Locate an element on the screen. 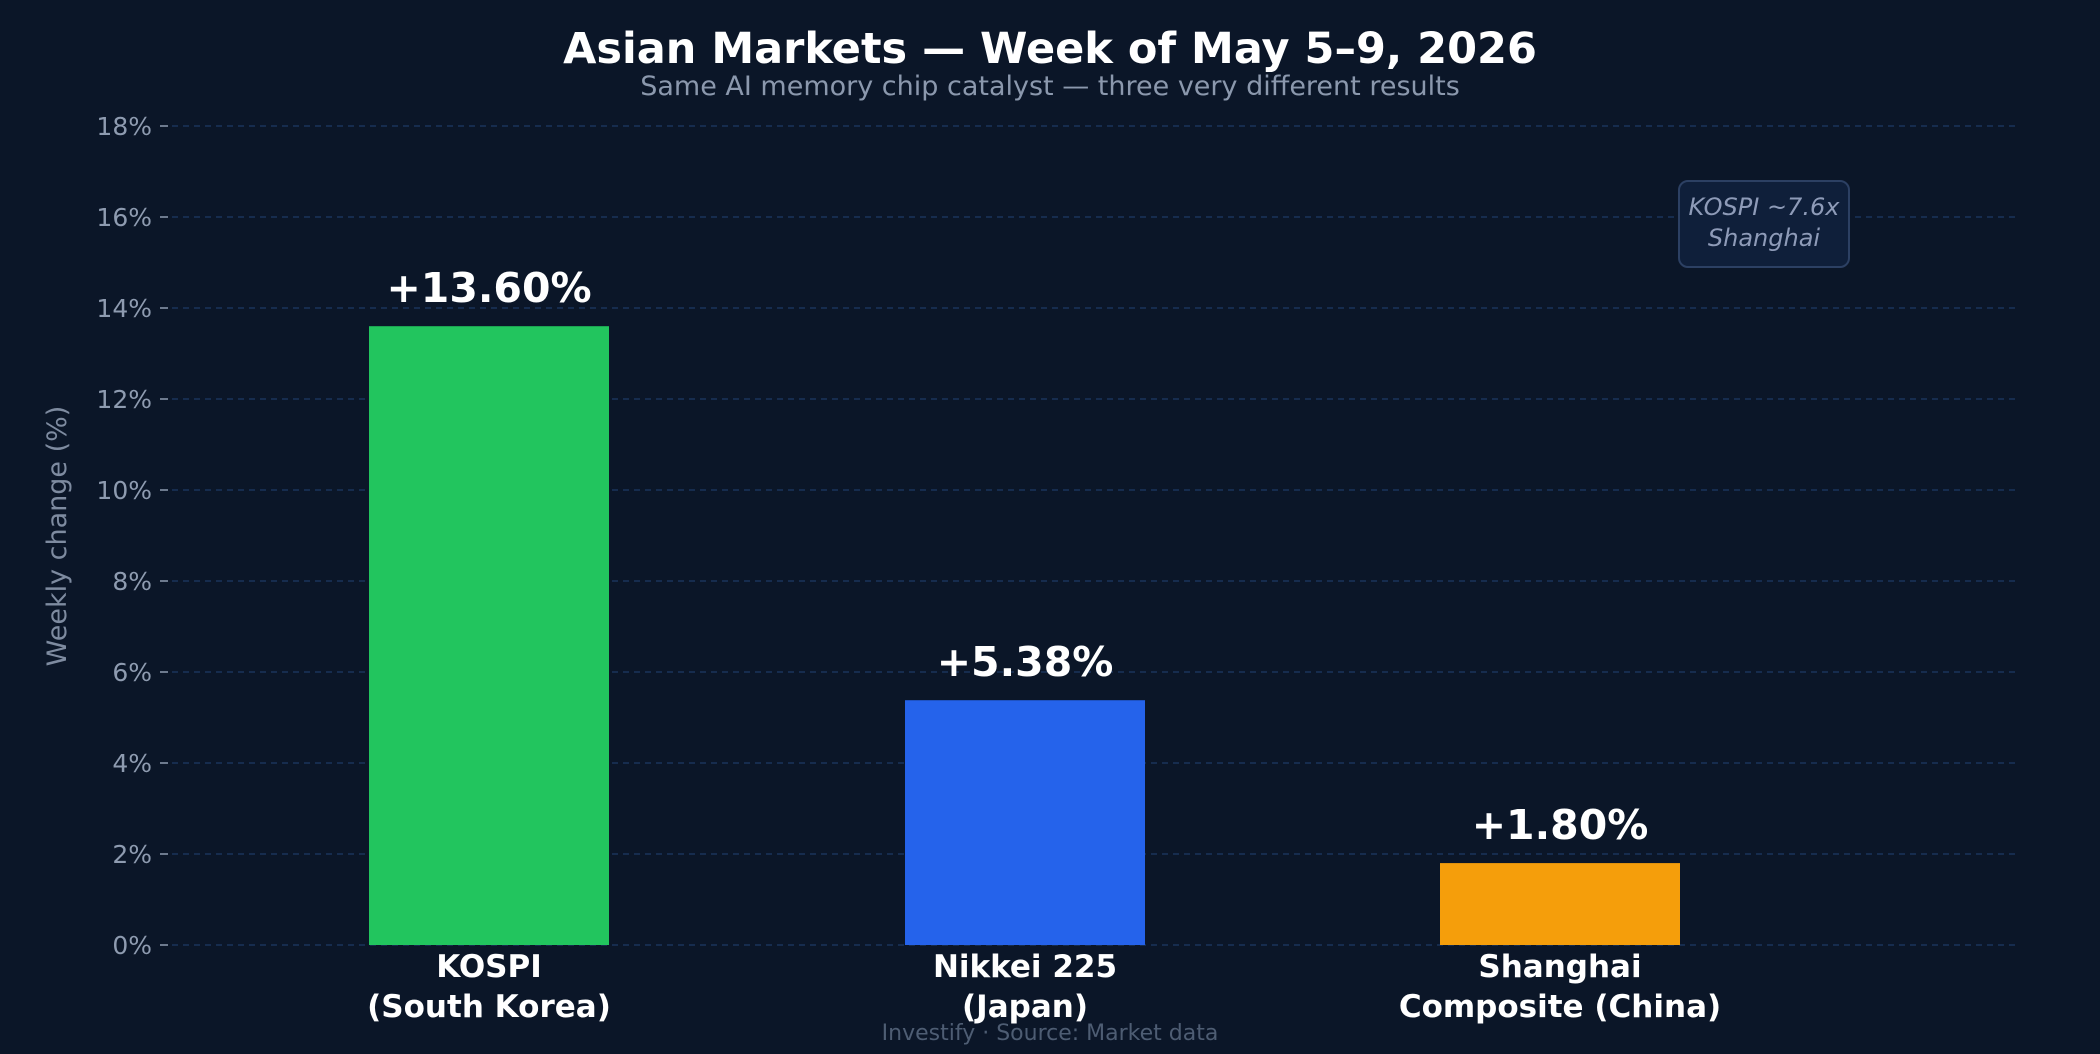 This screenshot has width=2100, height=1054. y-tick-label: 14% is located at coordinates (124, 308).